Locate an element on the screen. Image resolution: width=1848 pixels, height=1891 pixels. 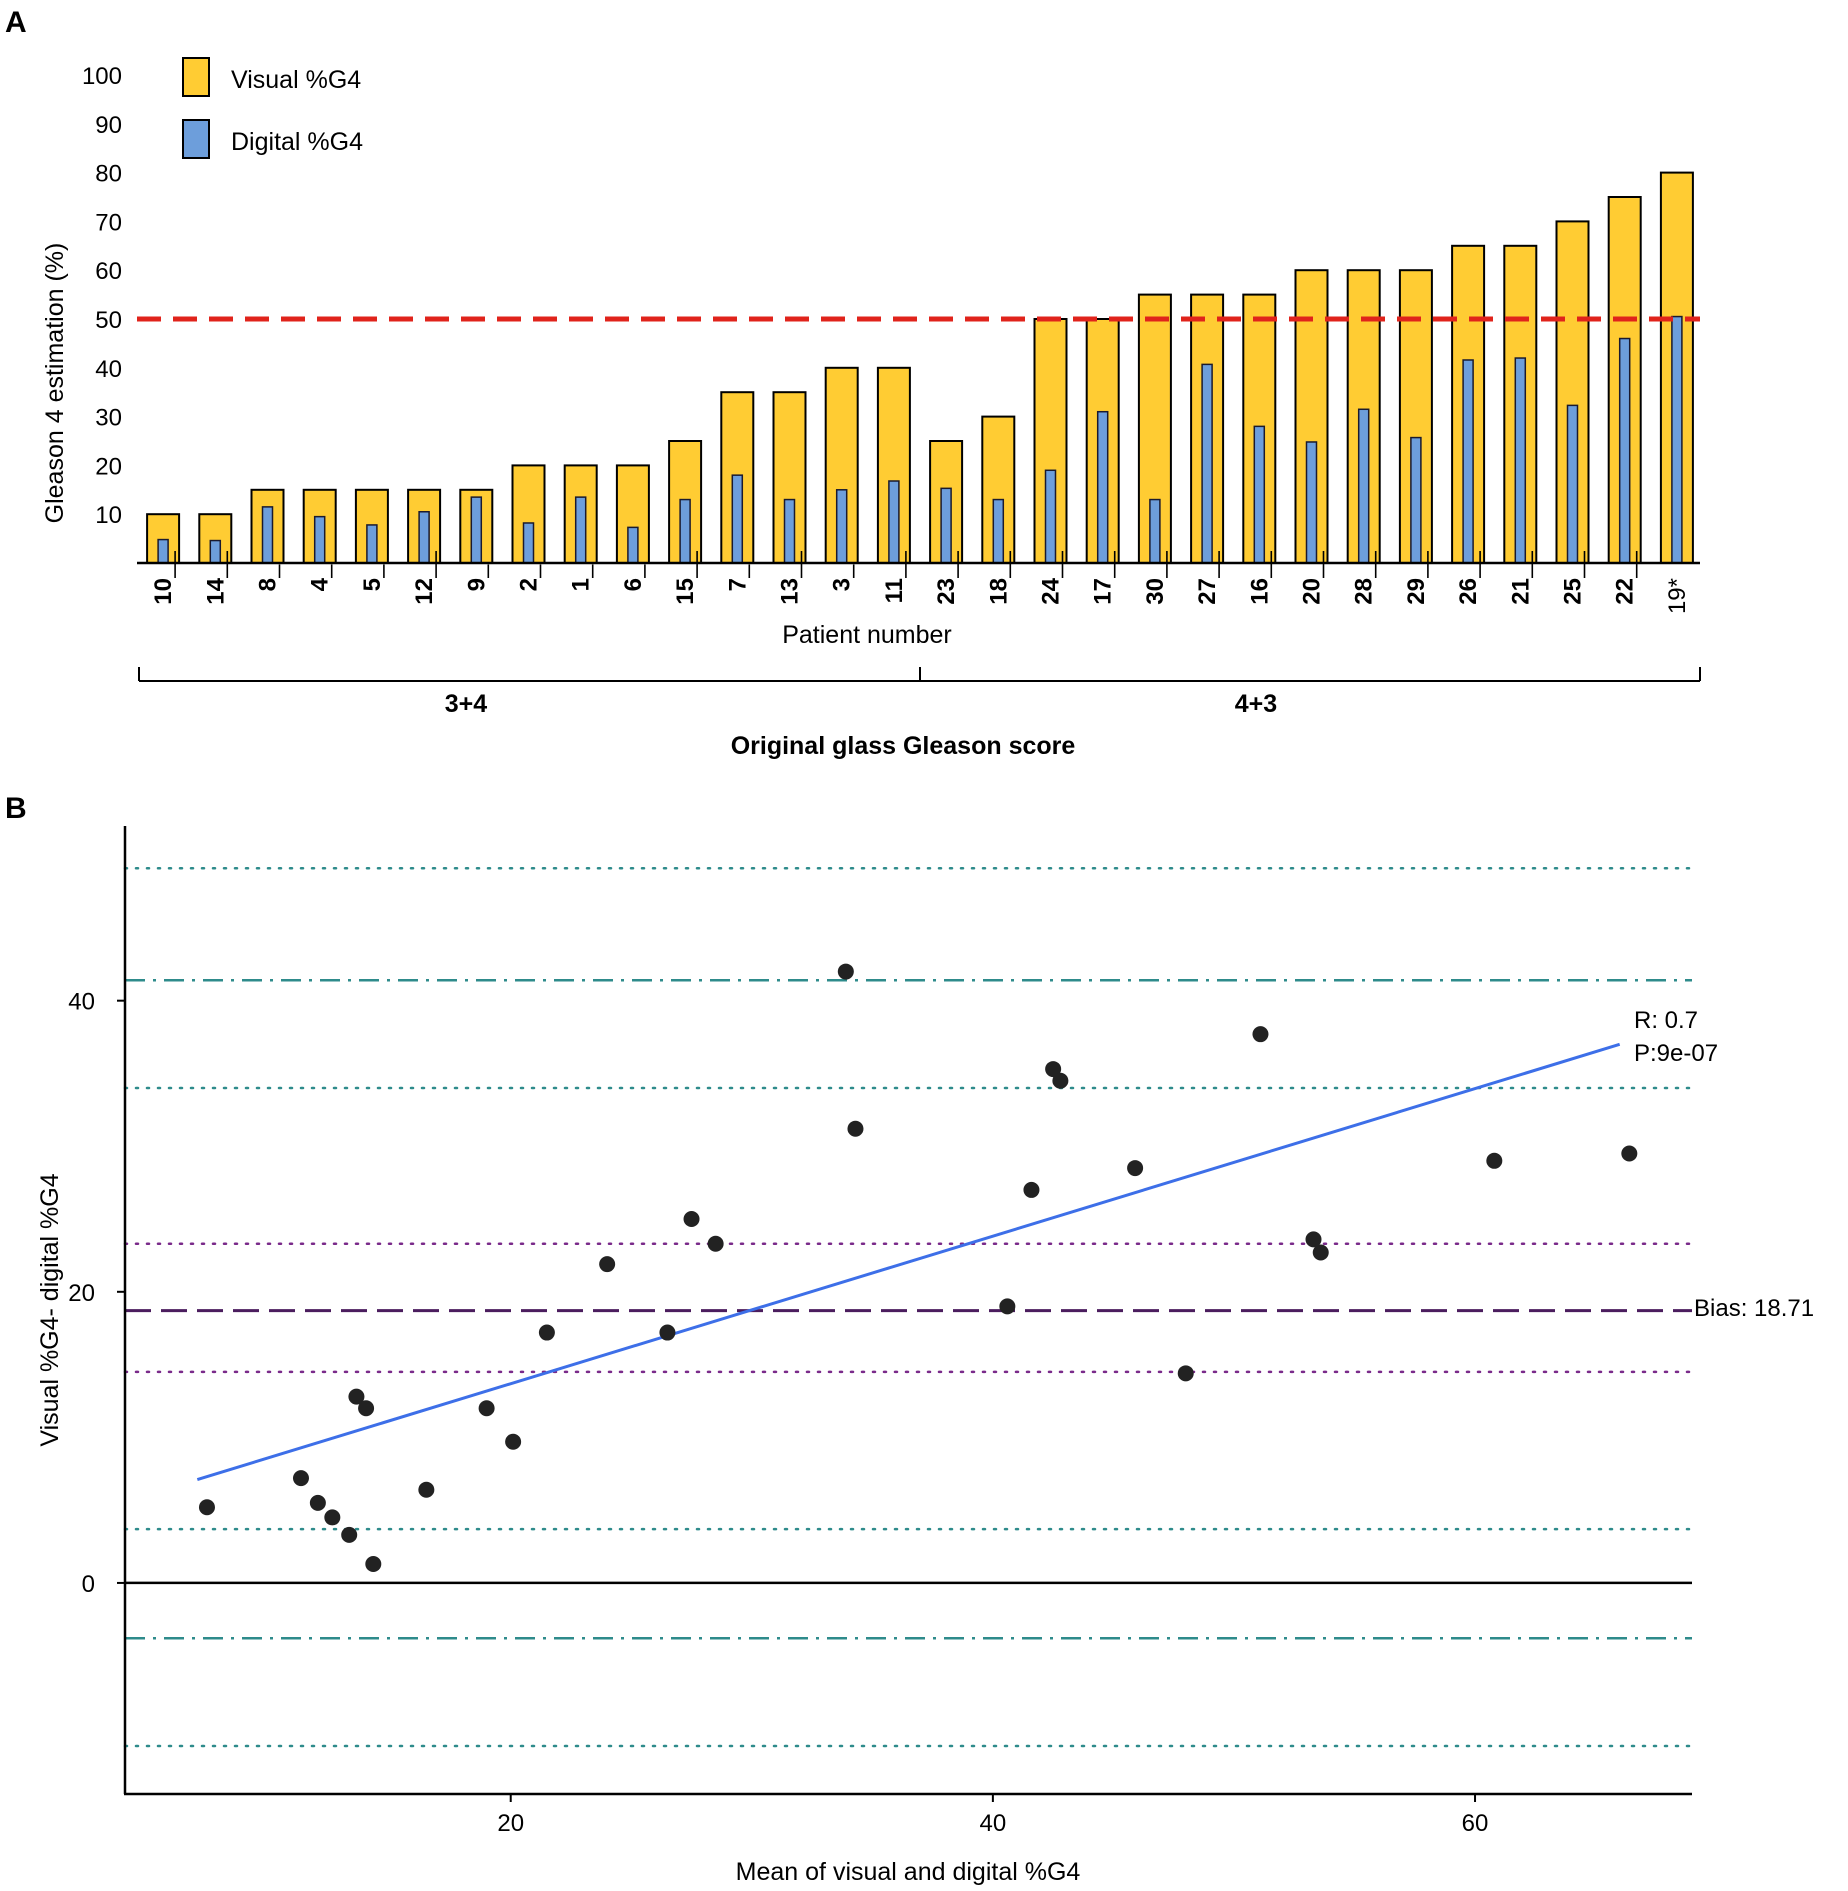
y-tick-label: 40 is located at coordinates (108, 369).